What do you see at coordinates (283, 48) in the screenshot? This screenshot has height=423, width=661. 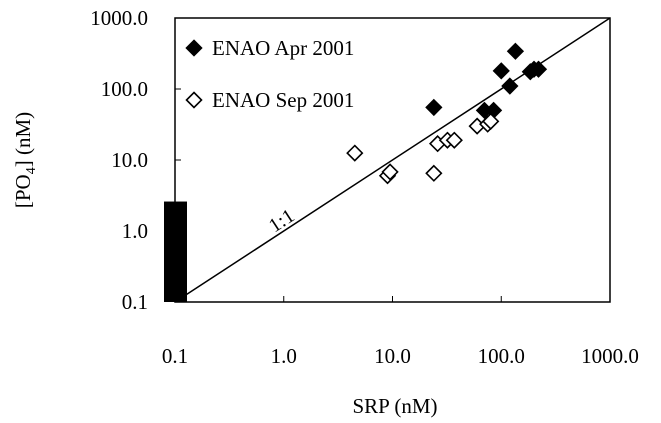 I see `legend-entry-apr-2001: ENAO Apr 2001` at bounding box center [283, 48].